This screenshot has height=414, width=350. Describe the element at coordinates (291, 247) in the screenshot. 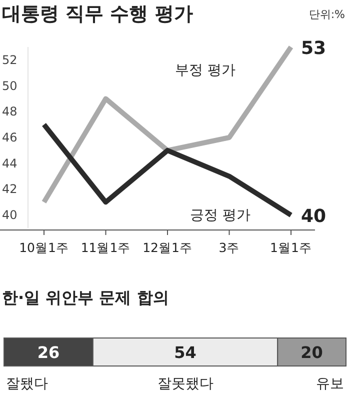

I see `x-tick-label: 1월1주` at that location.